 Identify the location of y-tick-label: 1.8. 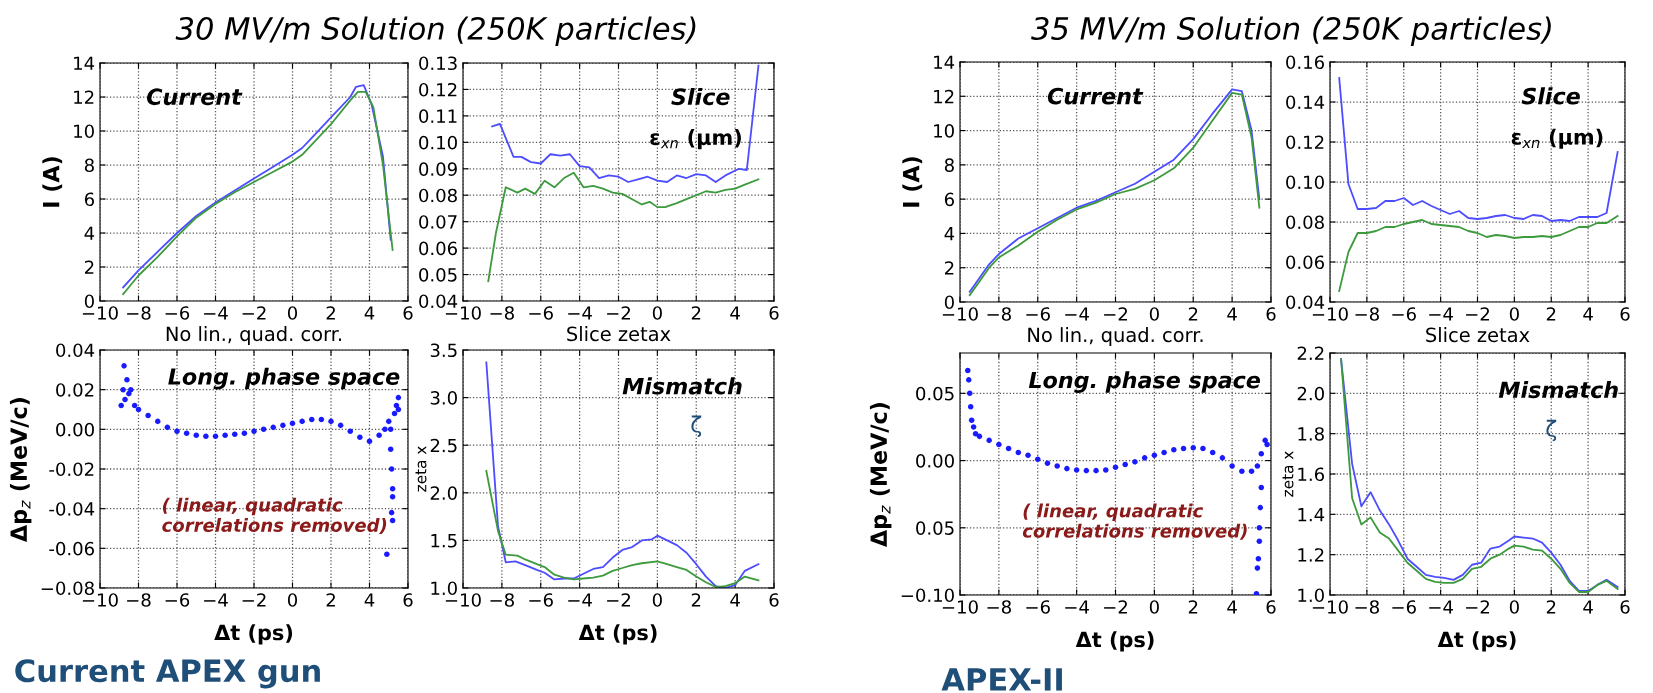
(1311, 434).